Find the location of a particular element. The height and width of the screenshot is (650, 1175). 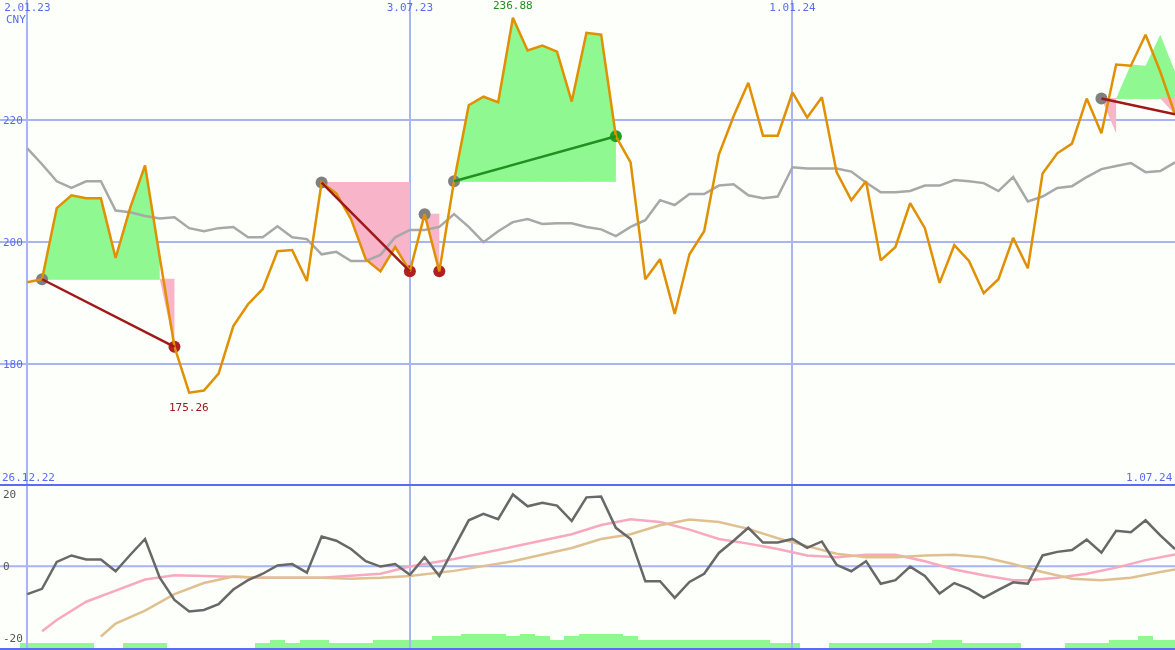

y-tick-label: 0 is located at coordinates (6, 567).